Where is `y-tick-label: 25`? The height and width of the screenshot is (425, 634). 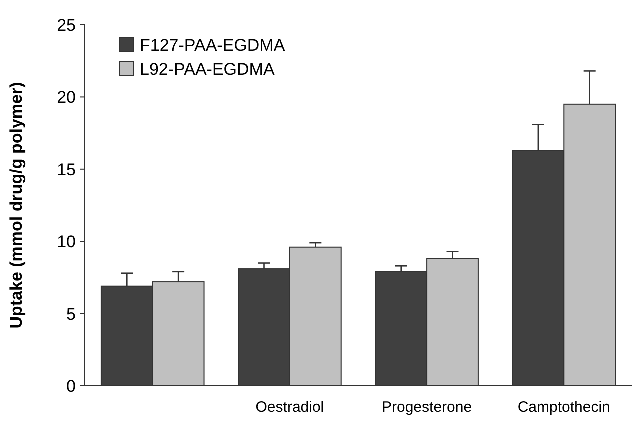 y-tick-label: 25 is located at coordinates (66, 25).